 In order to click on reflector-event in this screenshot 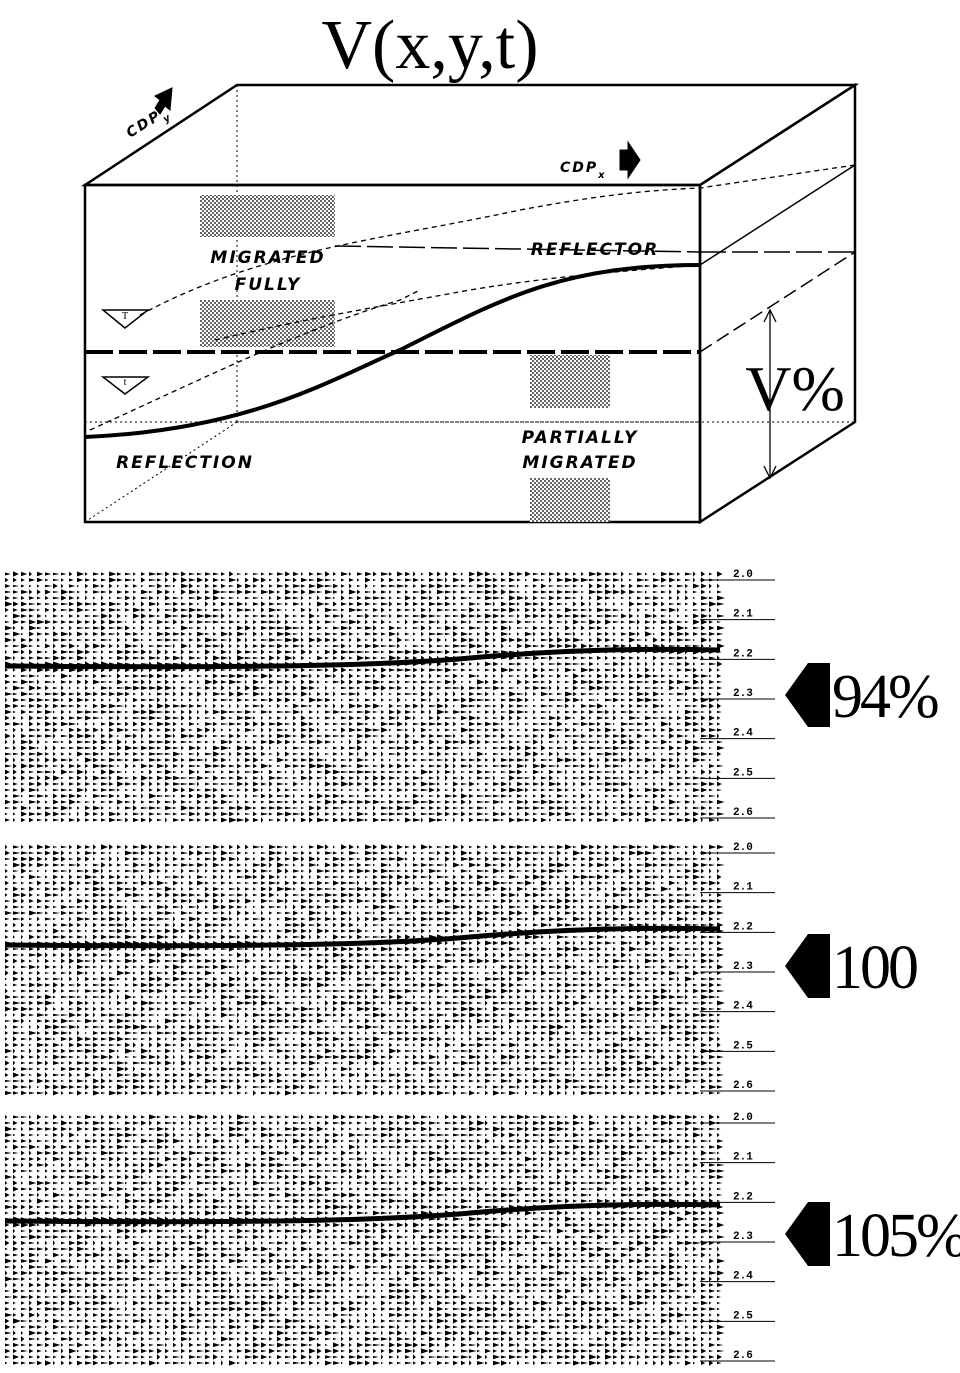, I will do `click(362, 1213)`.